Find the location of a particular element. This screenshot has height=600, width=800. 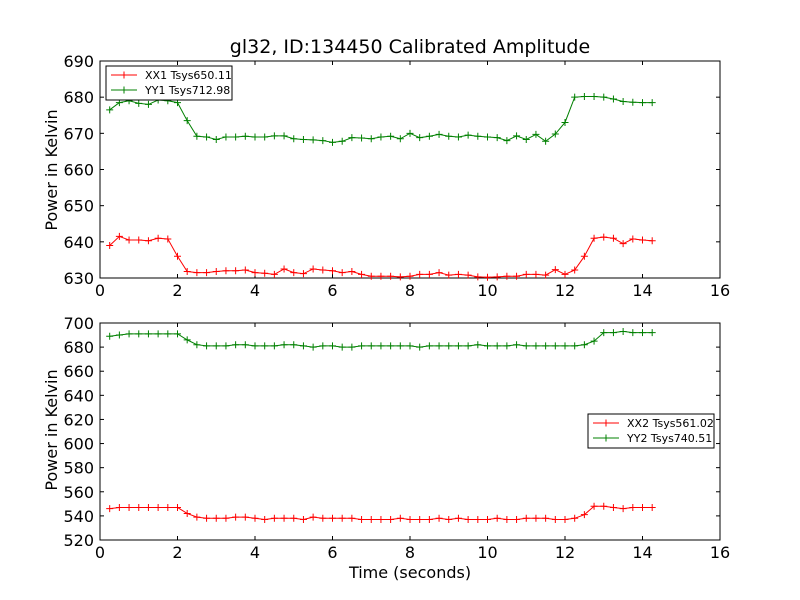

legend-marker is located at coordinates (606, 438).